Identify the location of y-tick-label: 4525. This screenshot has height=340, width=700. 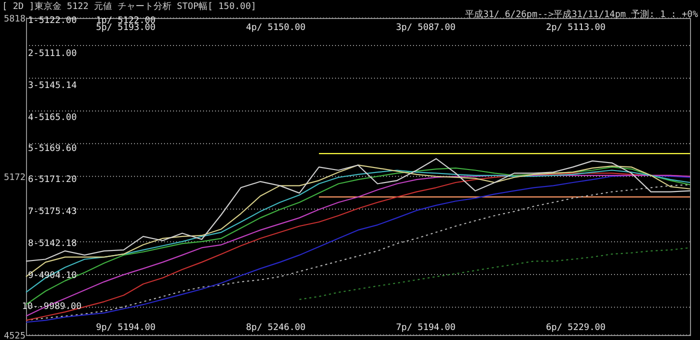
(15, 336).